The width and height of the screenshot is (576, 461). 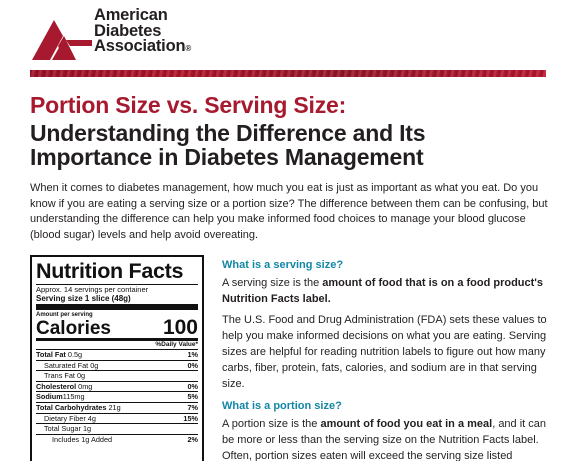 What do you see at coordinates (272, 283) in the screenshot?
I see `serving-definition-text: A serving size is the` at bounding box center [272, 283].